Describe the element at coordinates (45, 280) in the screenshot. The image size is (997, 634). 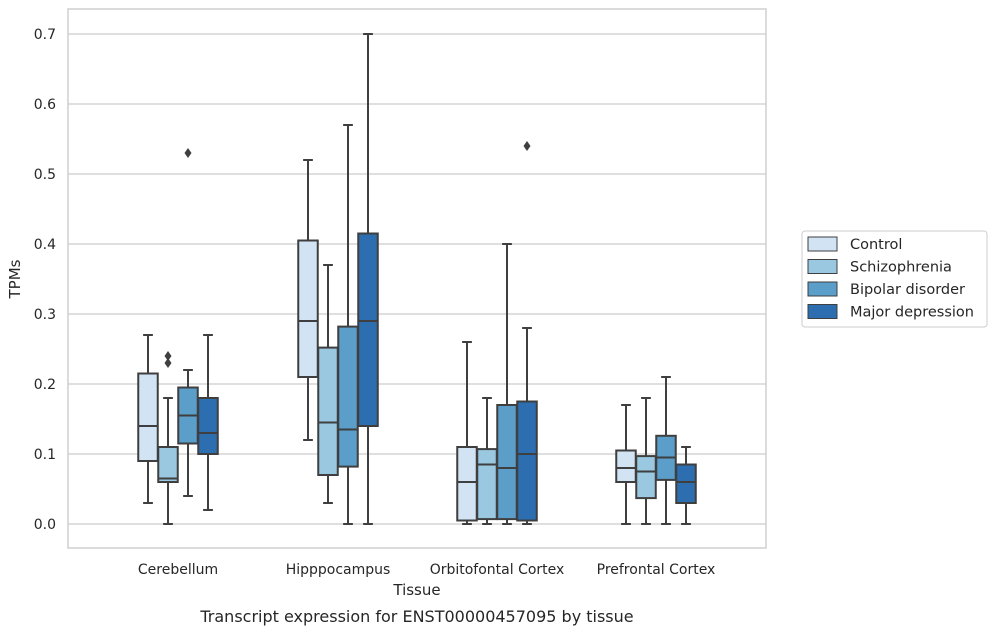
I see `y-tick-labels: 0.0 0.1 0.2 0.3 0.4 0.5 0.6 0.7` at that location.